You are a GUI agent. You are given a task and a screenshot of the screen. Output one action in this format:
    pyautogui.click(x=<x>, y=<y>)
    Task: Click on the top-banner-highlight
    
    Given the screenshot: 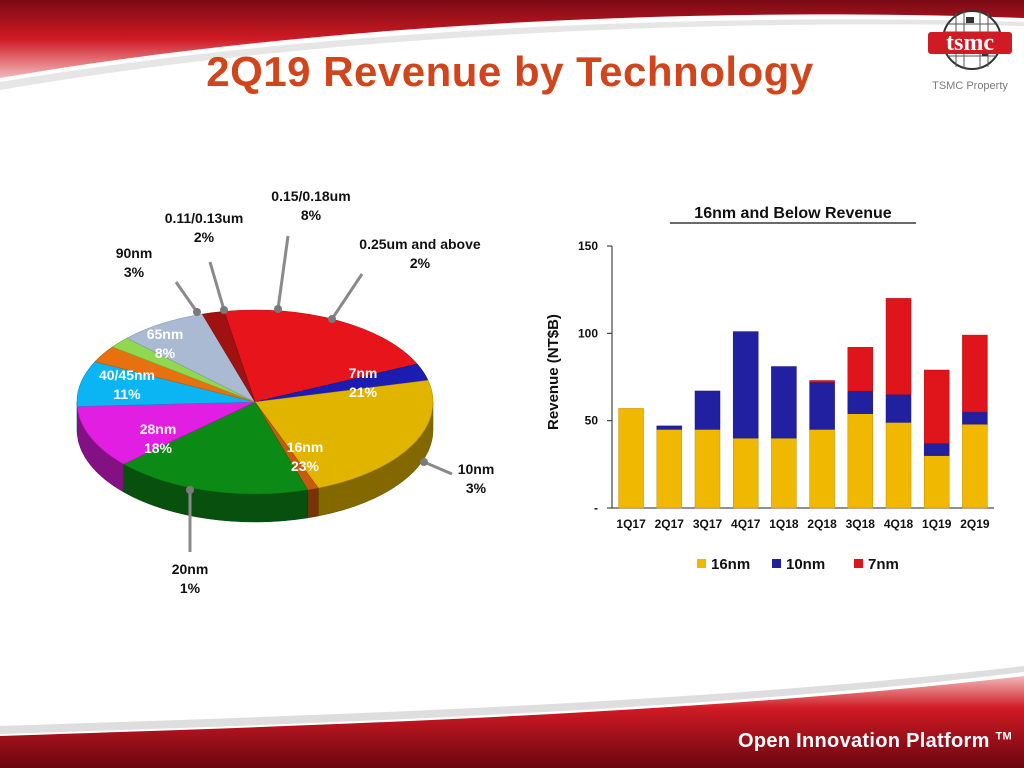 What is the action you would take?
    pyautogui.click(x=512, y=54)
    